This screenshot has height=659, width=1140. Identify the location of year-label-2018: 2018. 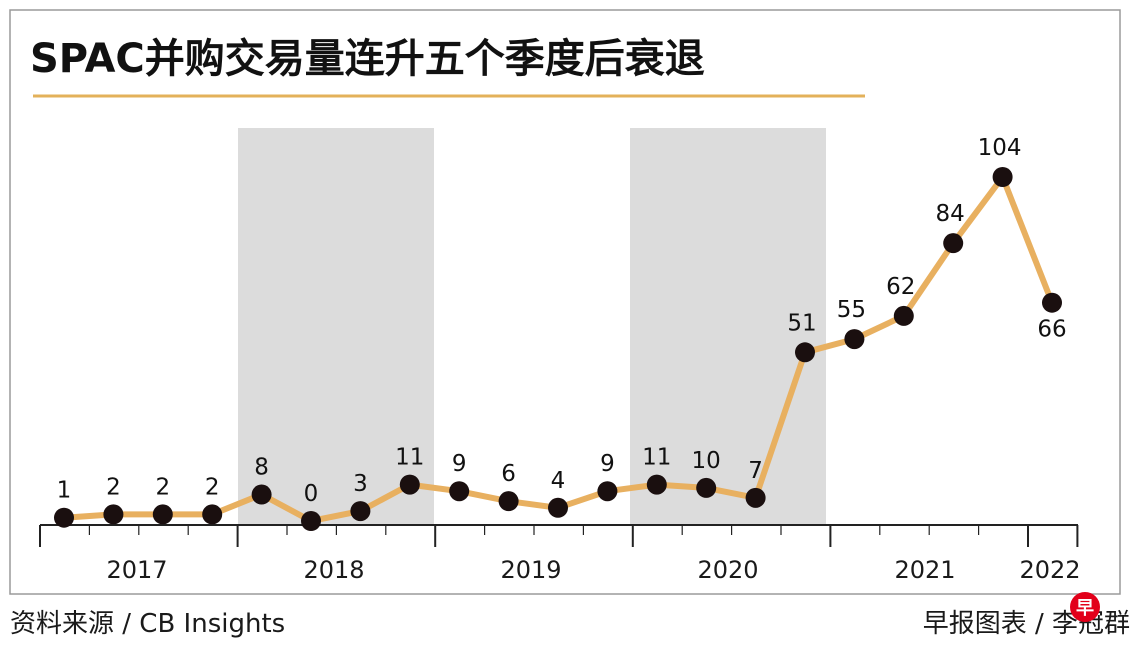
(333, 570).